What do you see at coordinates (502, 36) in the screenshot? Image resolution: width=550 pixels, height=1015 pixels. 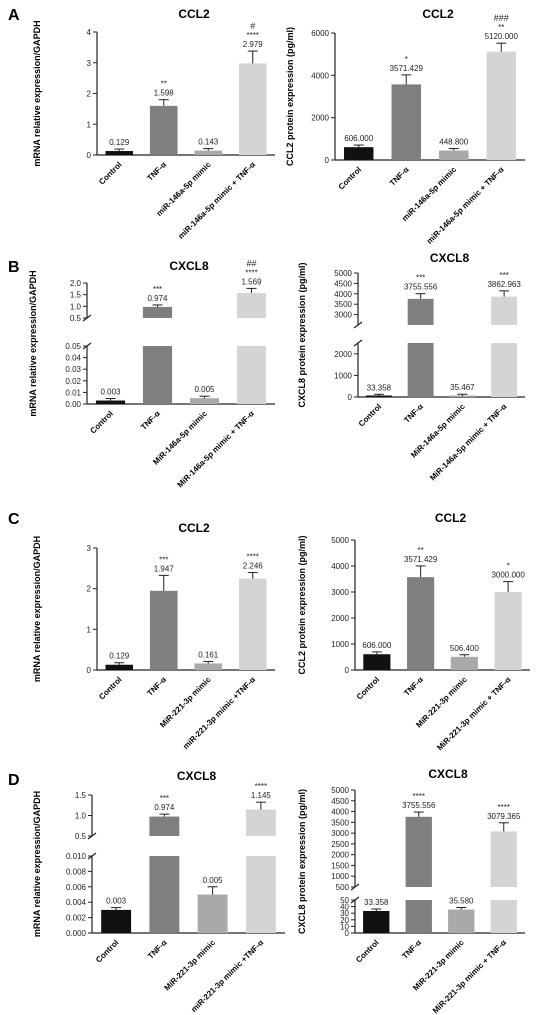 I see `data-label: 5120.000` at bounding box center [502, 36].